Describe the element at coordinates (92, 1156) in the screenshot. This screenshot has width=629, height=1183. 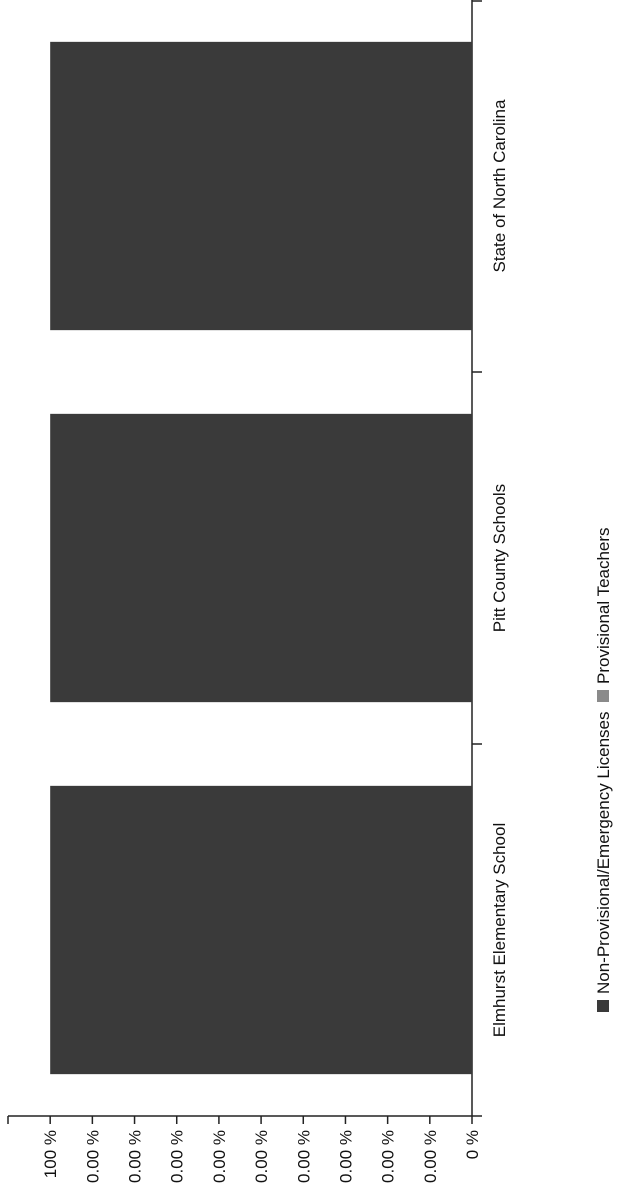
I see `value-tick-label: 90.00 %` at that location.